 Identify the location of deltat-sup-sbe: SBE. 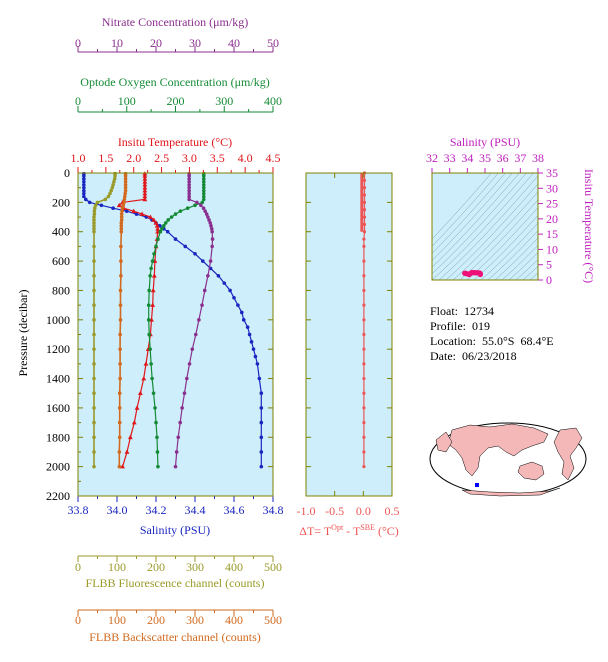
(367, 527).